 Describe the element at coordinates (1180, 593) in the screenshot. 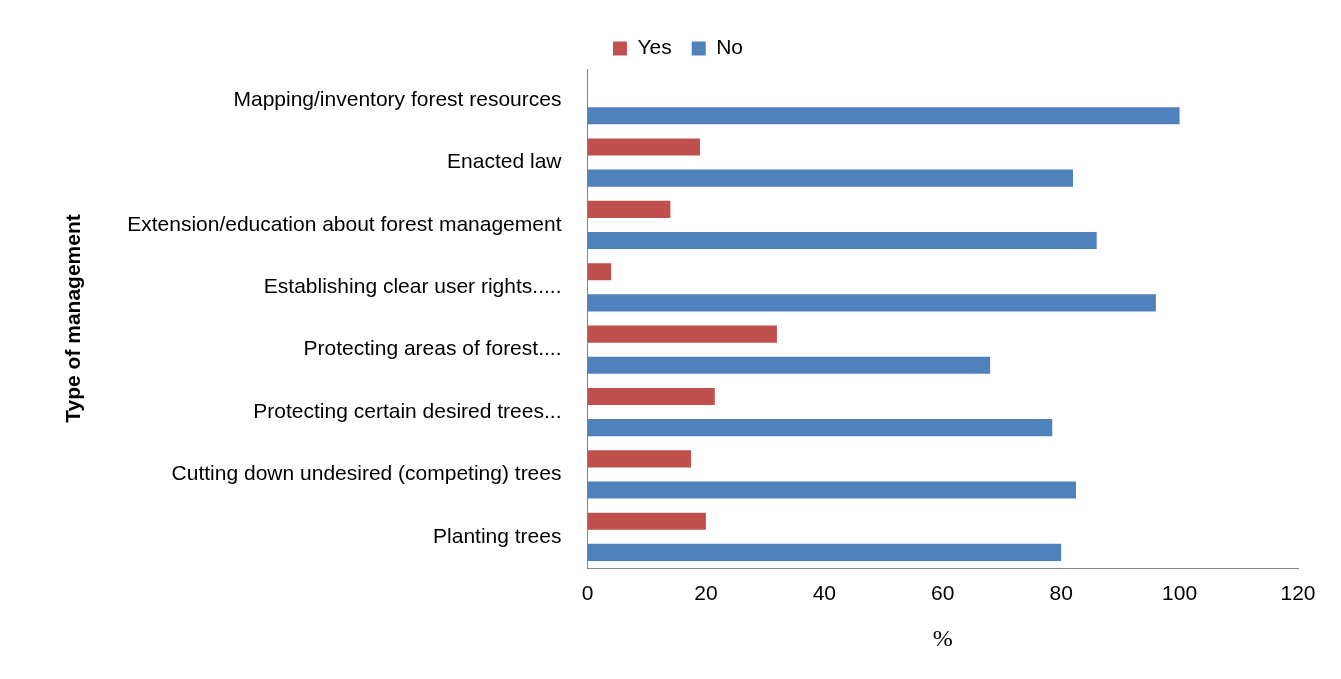

I see `x-tick-label: 100` at that location.